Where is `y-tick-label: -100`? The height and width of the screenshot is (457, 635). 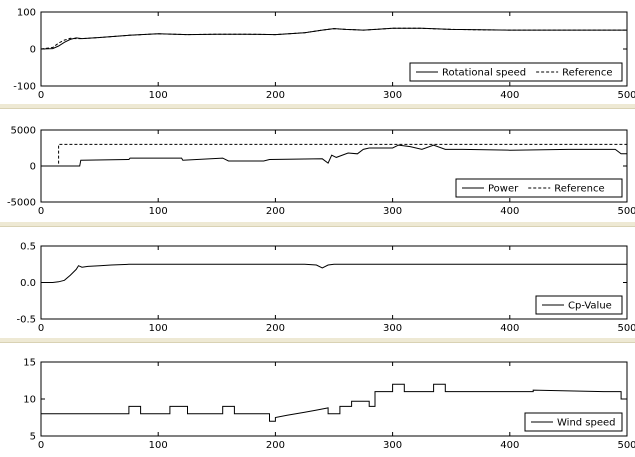 y-tick-label: -100 is located at coordinates (24, 87).